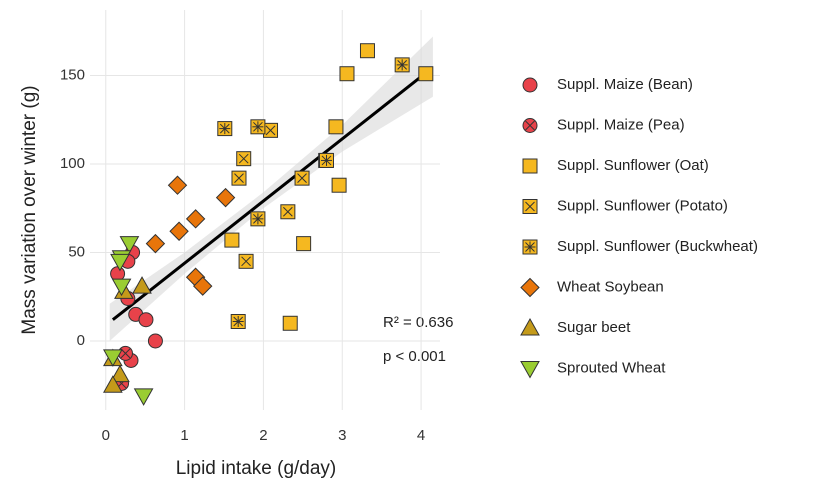 This screenshot has height=487, width=814. I want to click on annotation: R² = 0.636, so click(418, 322).